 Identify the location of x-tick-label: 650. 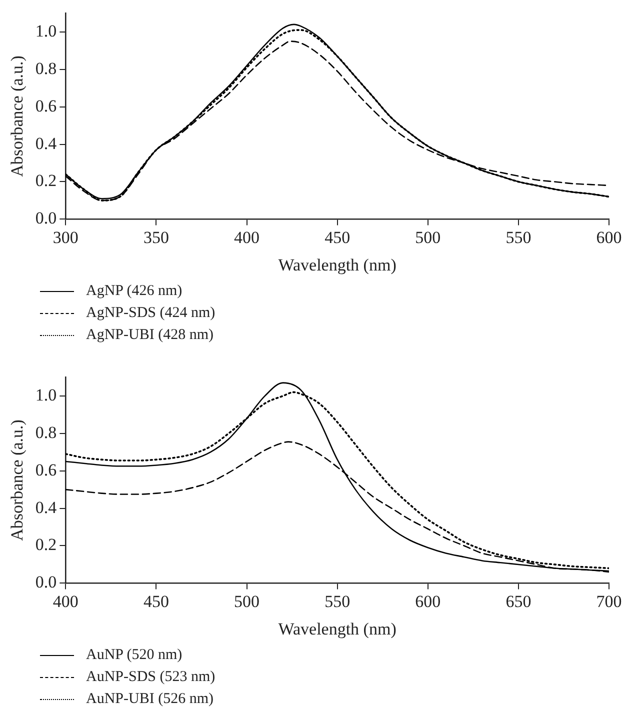
(519, 601).